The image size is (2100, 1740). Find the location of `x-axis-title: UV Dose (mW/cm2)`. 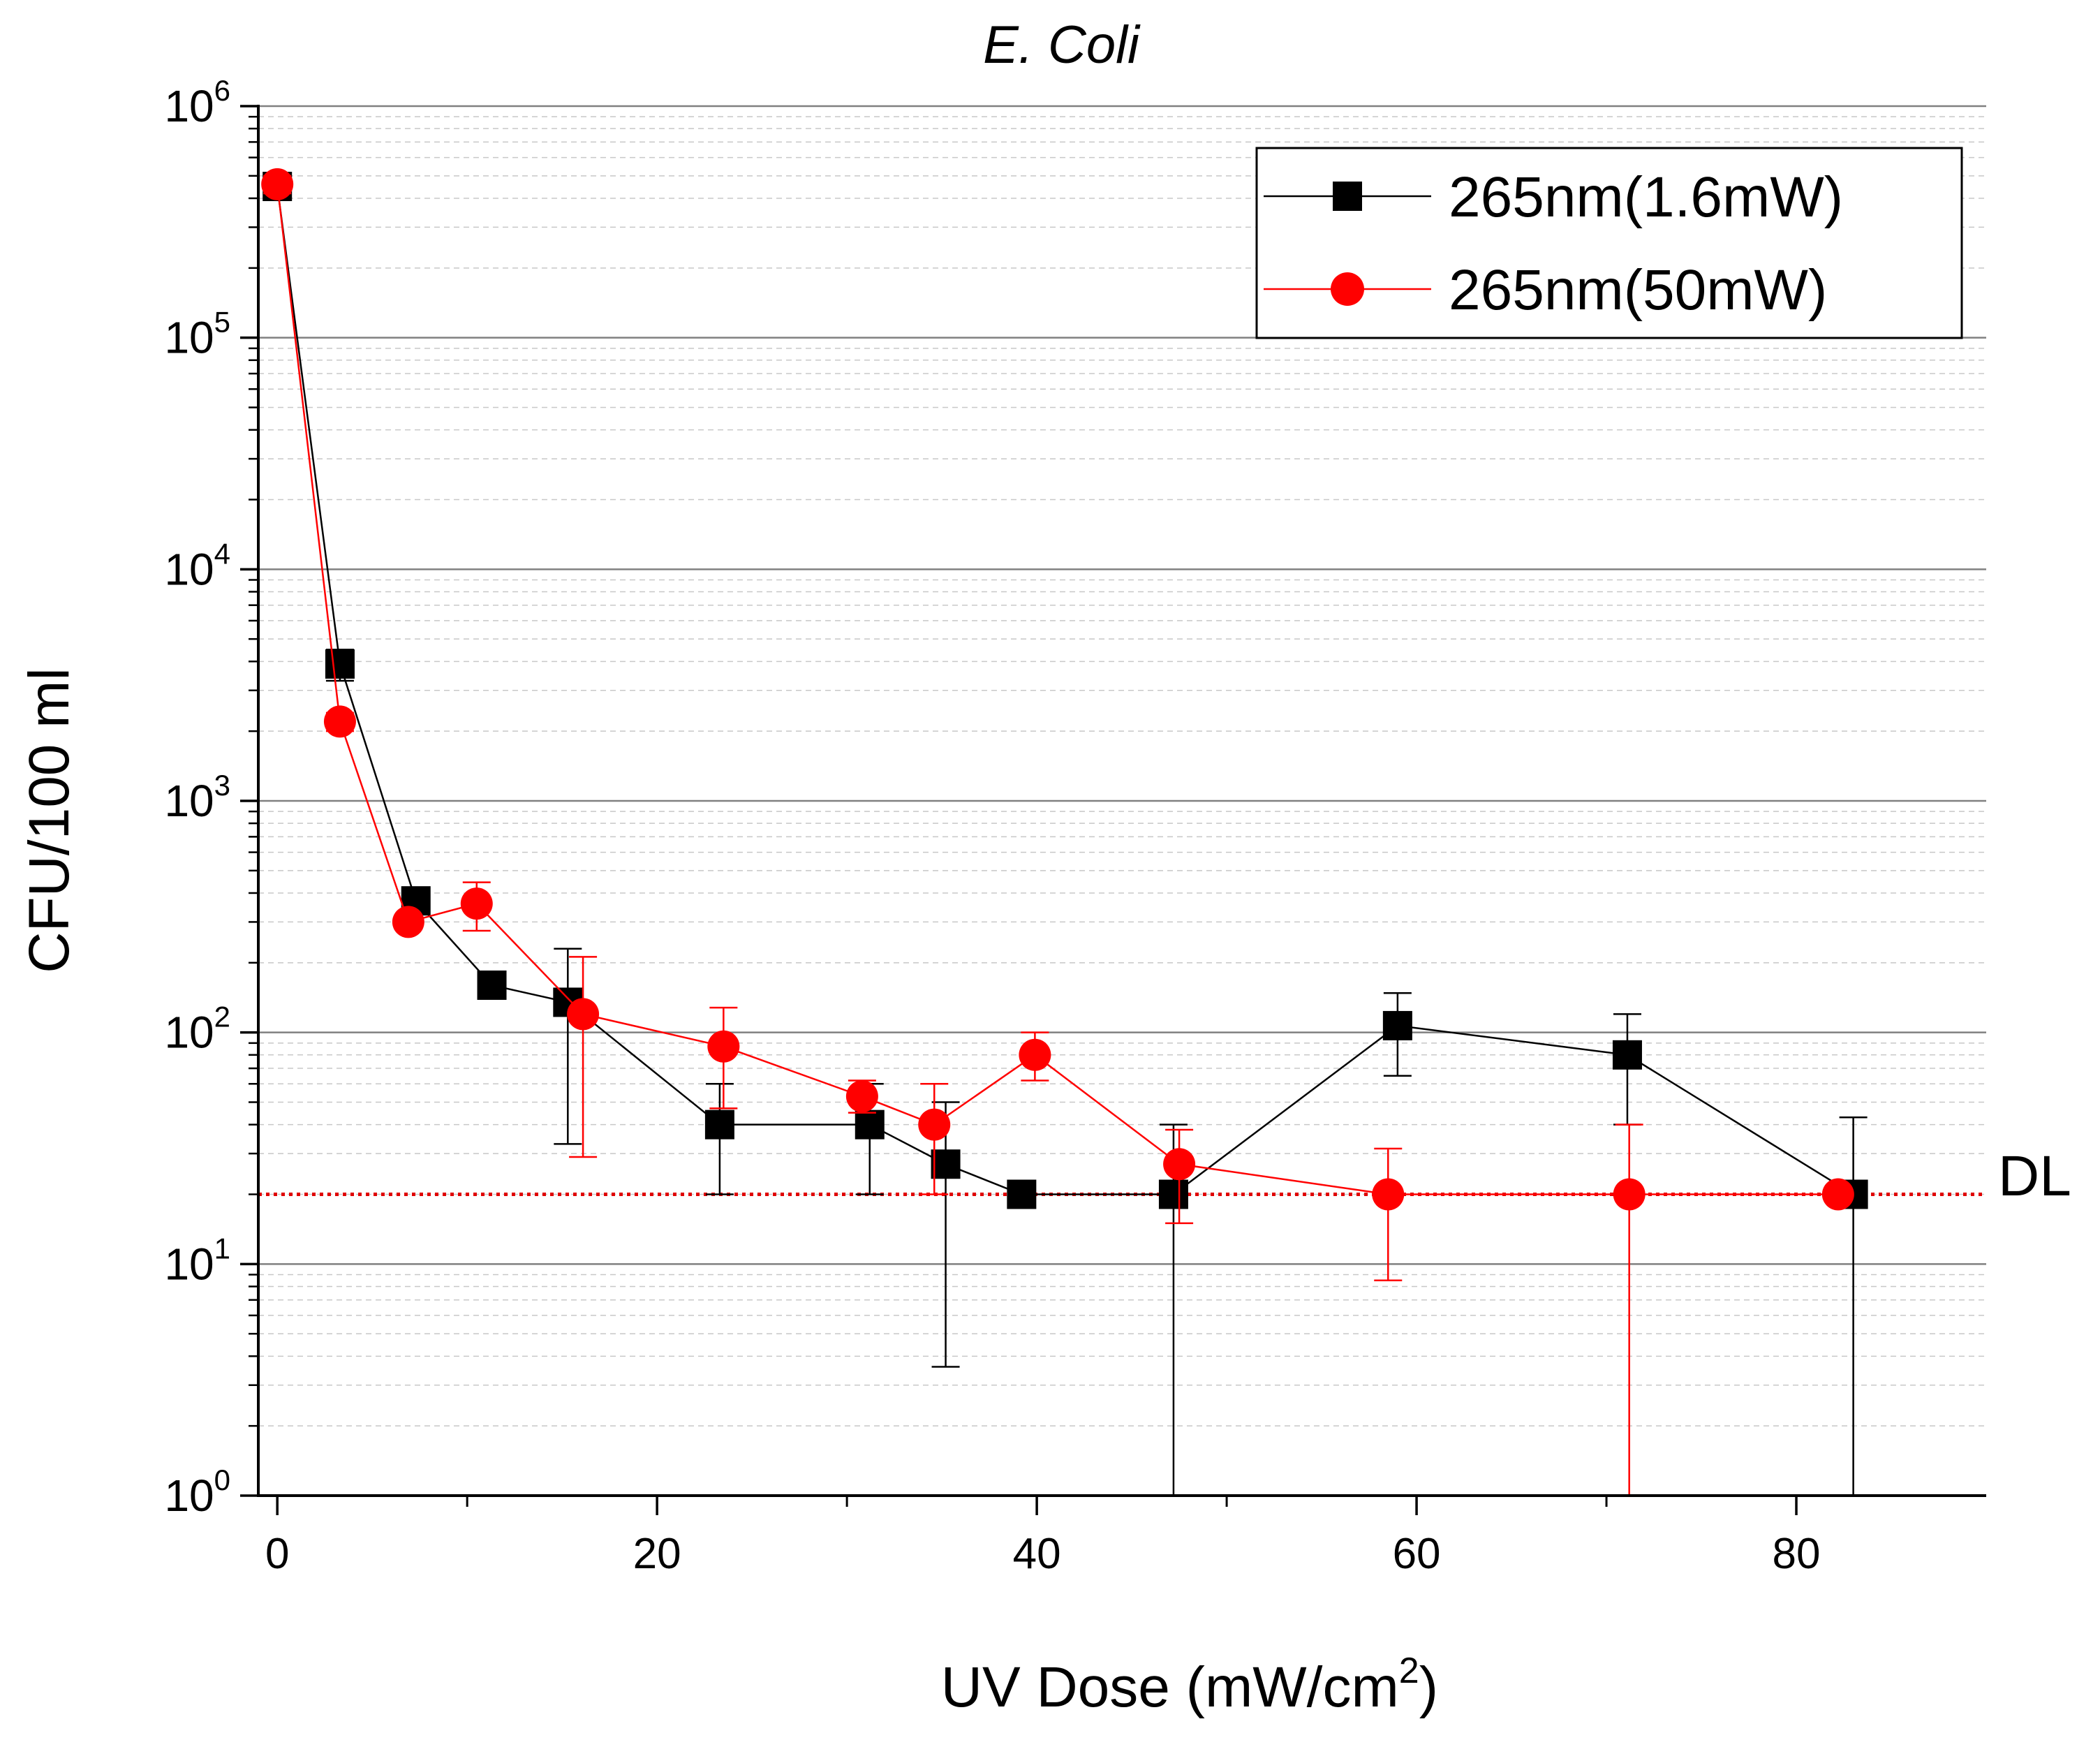

x-axis-title: UV Dose (mW/cm2) is located at coordinates (1189, 1685).